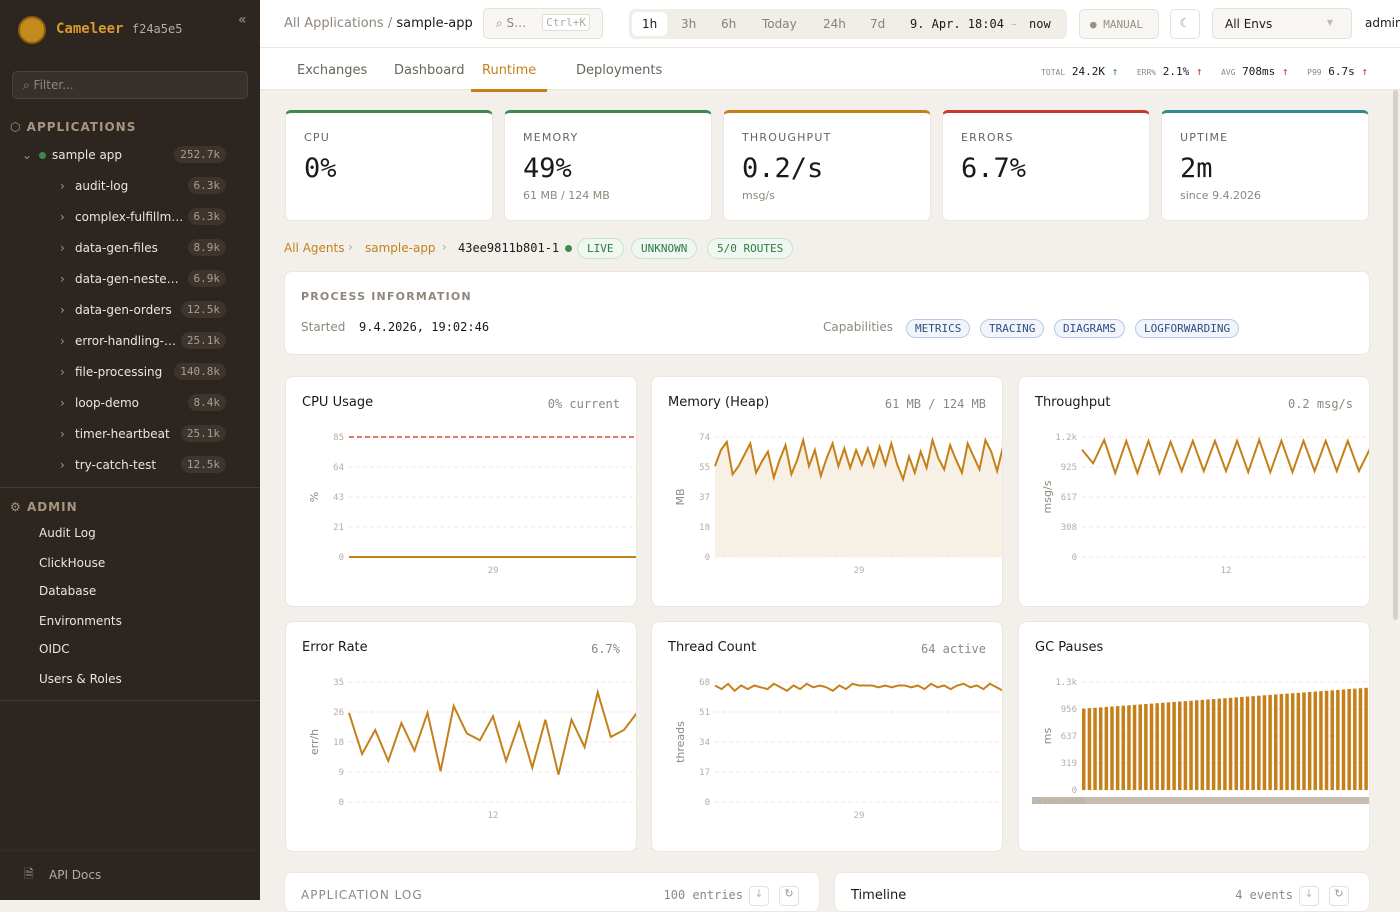 The image size is (1400, 912). Describe the element at coordinates (119, 372) in the screenshot. I see `app-name: file-processing` at that location.